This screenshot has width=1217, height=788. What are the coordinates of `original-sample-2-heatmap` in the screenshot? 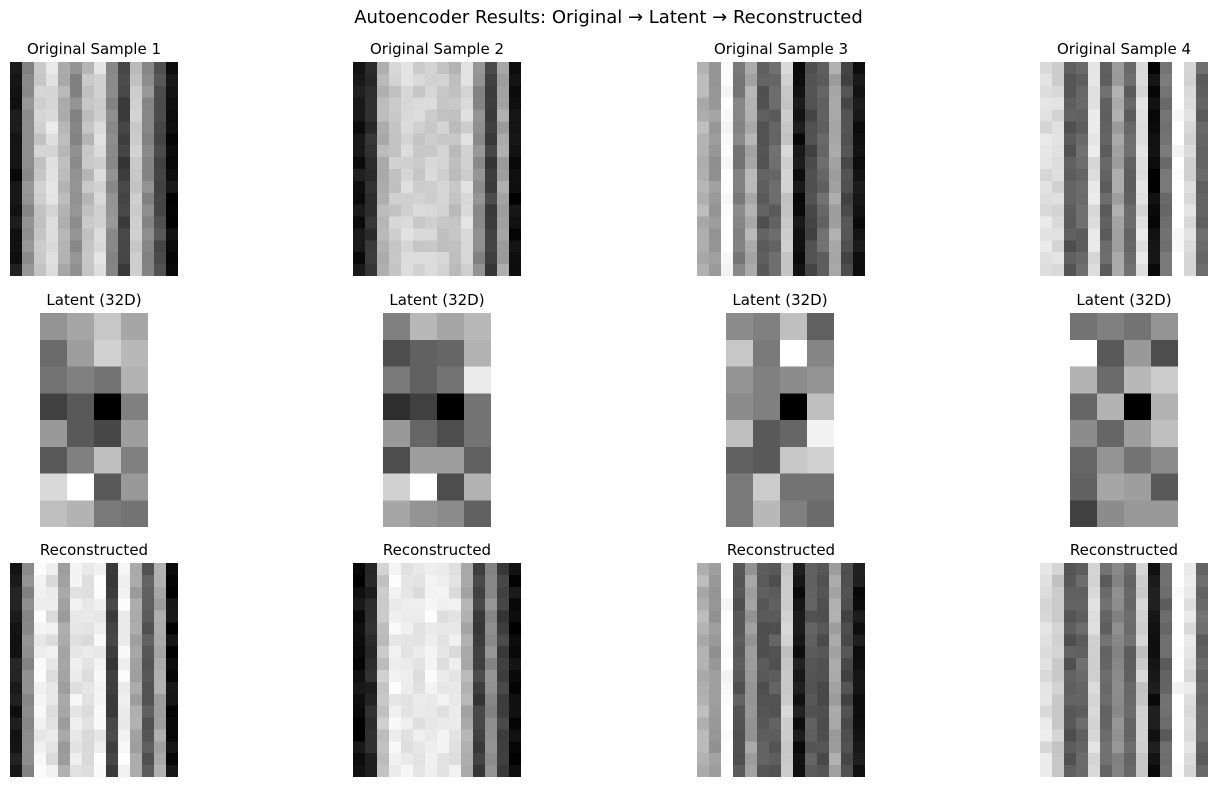 It's located at (437, 169).